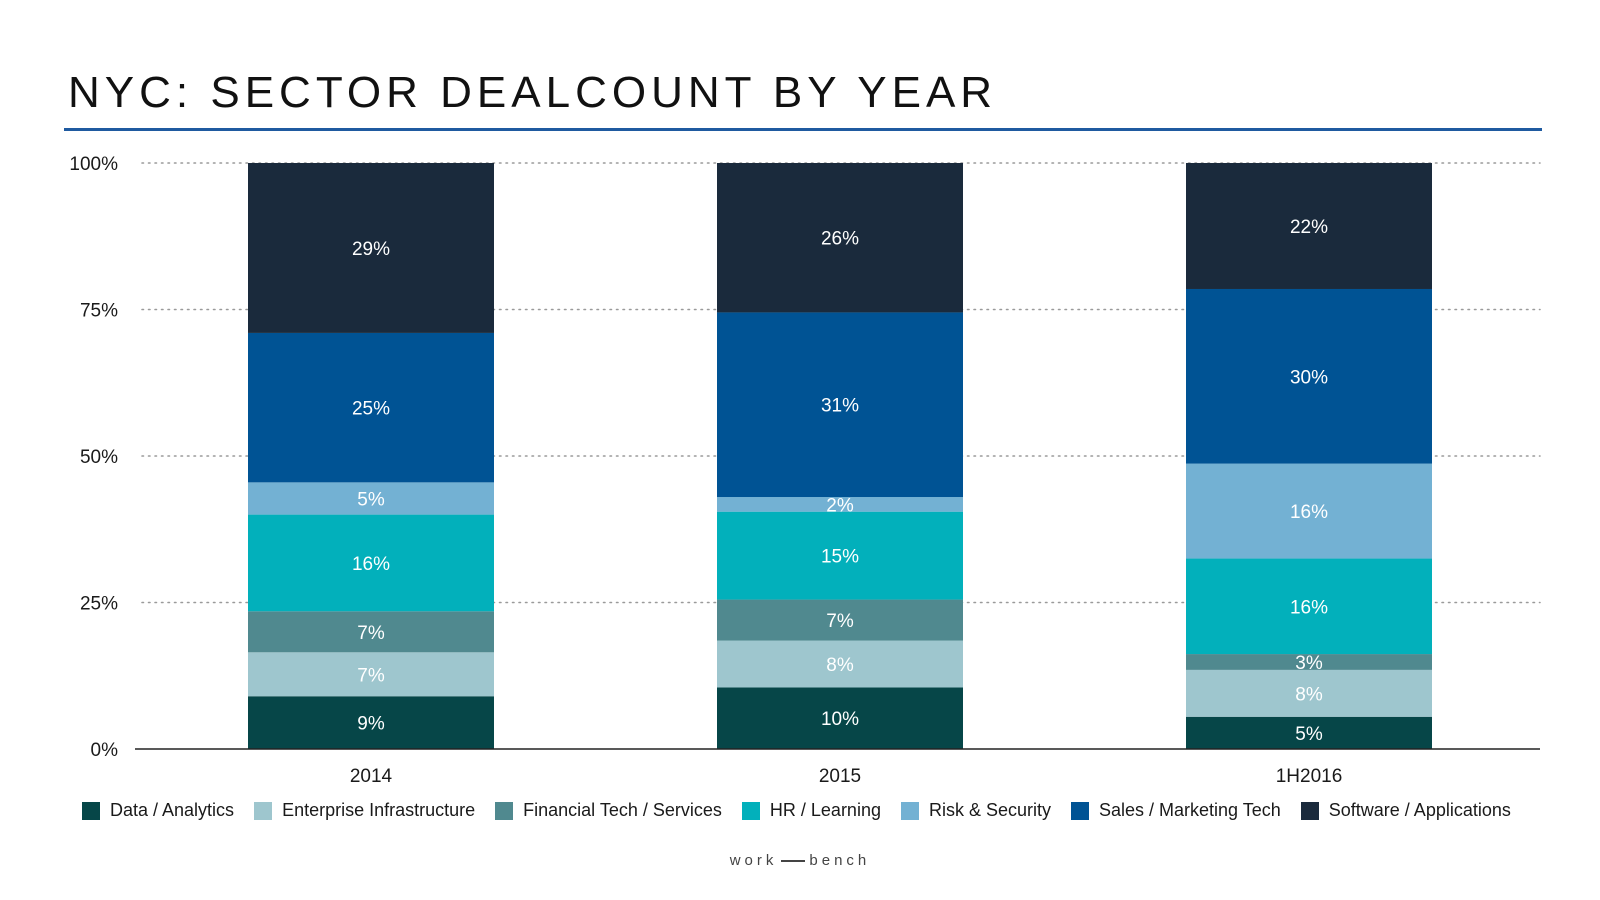 This screenshot has height=900, width=1600. I want to click on data-label: 26%, so click(840, 239).